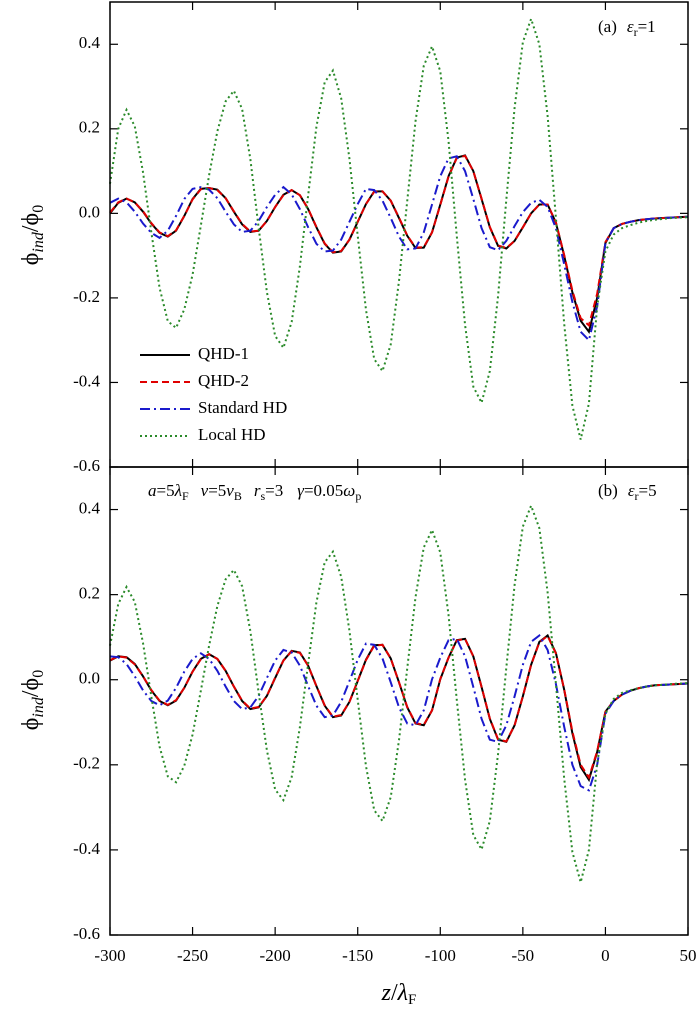 The width and height of the screenshot is (700, 1015). I want to click on parameters: a=5λF v=5vB rs=3 γ=0.05ωp, so click(254, 492).